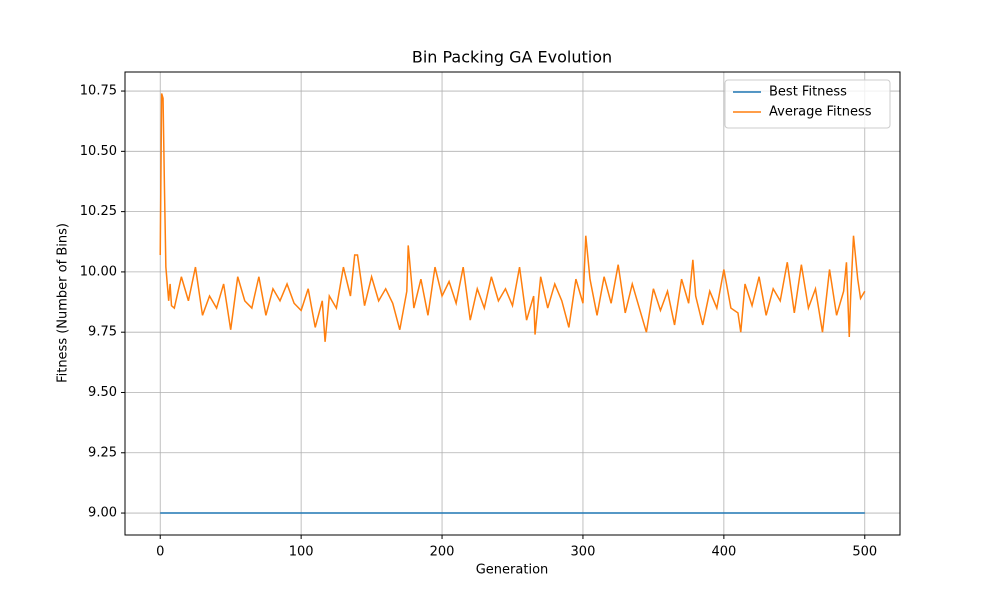 Image resolution: width=1000 pixels, height=600 pixels. I want to click on y-tick-label: 9.00, so click(102, 513).